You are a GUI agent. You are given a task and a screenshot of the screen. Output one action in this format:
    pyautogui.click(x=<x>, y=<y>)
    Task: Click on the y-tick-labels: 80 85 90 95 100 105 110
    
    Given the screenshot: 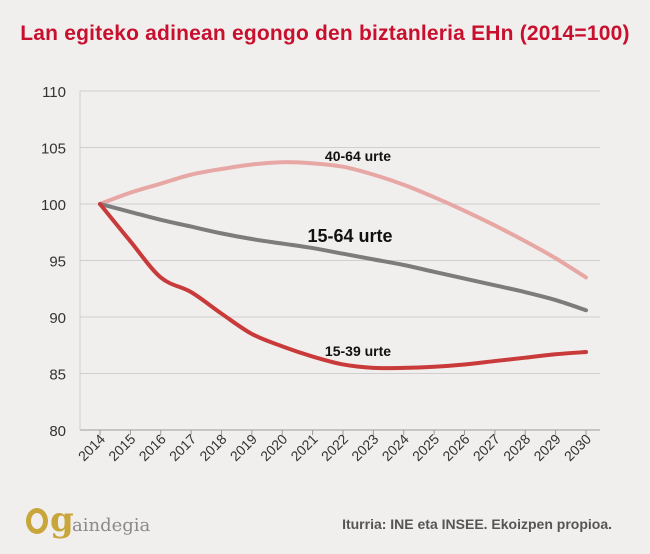 What is the action you would take?
    pyautogui.click(x=53, y=262)
    